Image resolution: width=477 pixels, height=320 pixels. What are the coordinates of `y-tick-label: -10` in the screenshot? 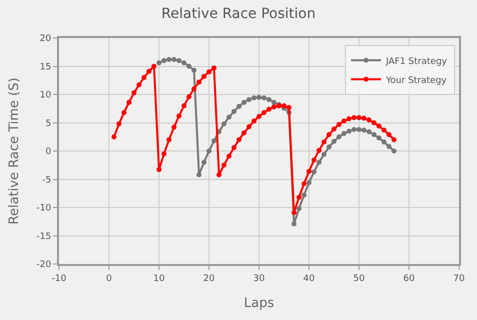 It's located at (44, 209).